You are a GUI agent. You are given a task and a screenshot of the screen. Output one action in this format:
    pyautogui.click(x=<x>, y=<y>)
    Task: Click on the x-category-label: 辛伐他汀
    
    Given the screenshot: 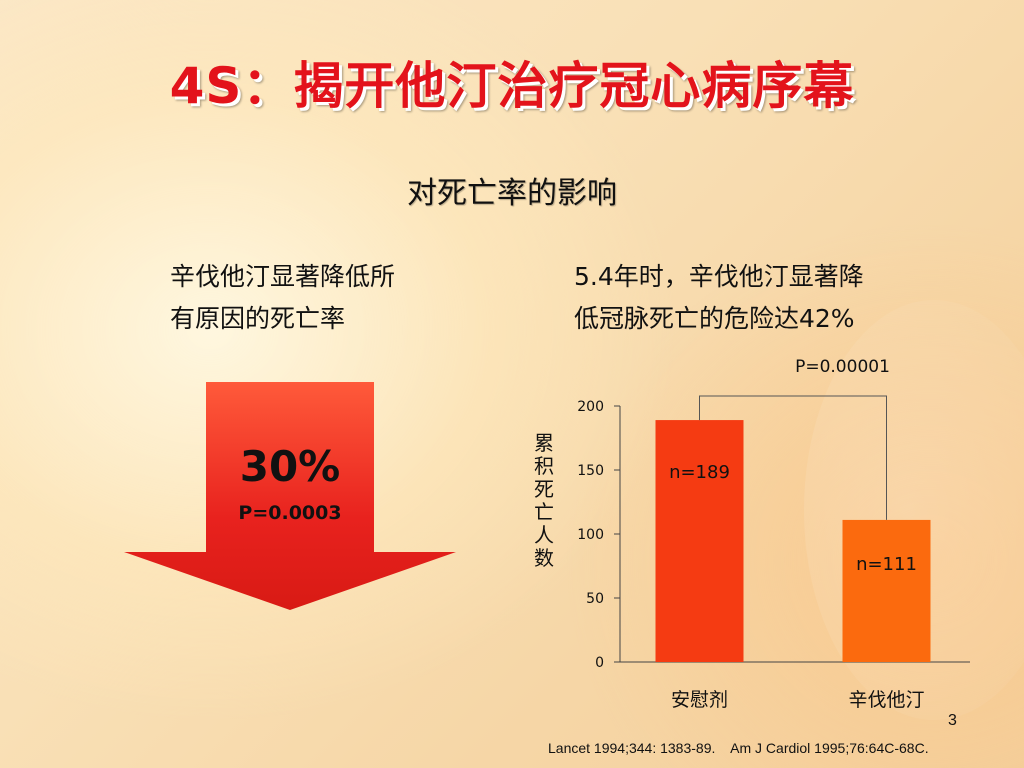 What is the action you would take?
    pyautogui.click(x=886, y=700)
    